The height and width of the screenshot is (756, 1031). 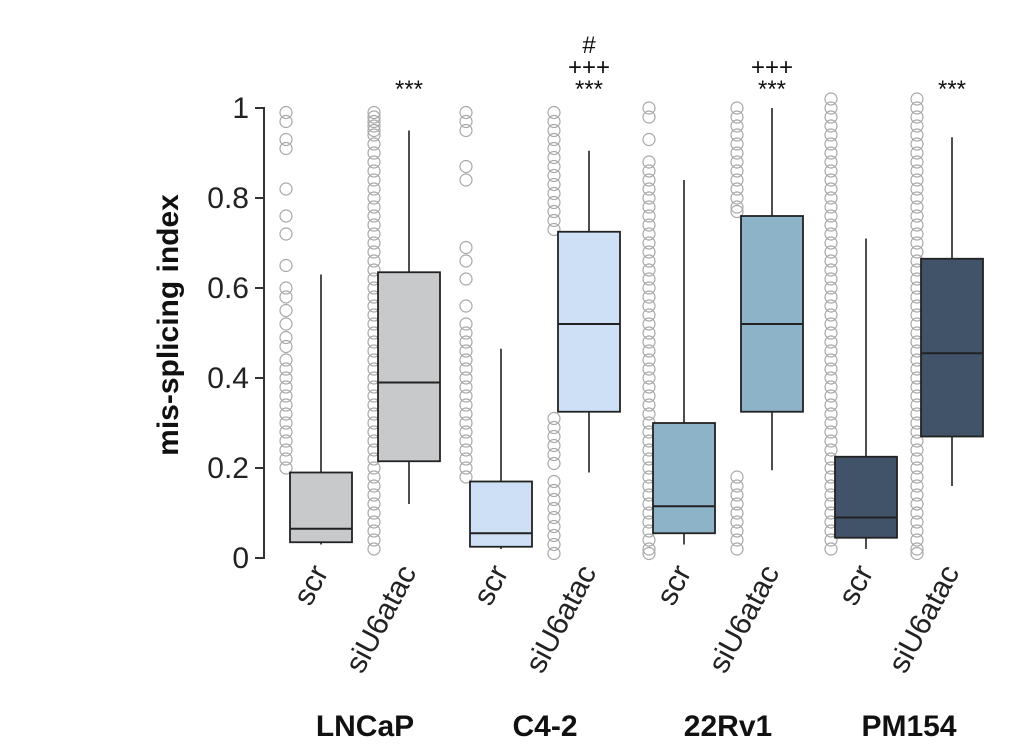 I want to click on y-tick-label: 0.6, so click(x=228, y=288).